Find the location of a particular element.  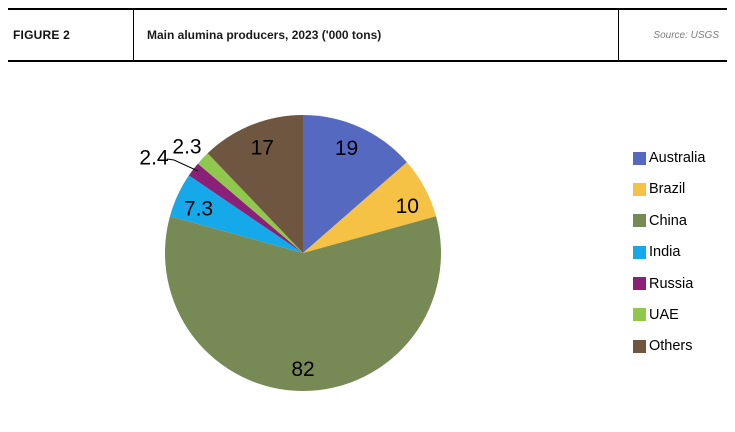

legend-label-brazil: Brazil is located at coordinates (667, 189).